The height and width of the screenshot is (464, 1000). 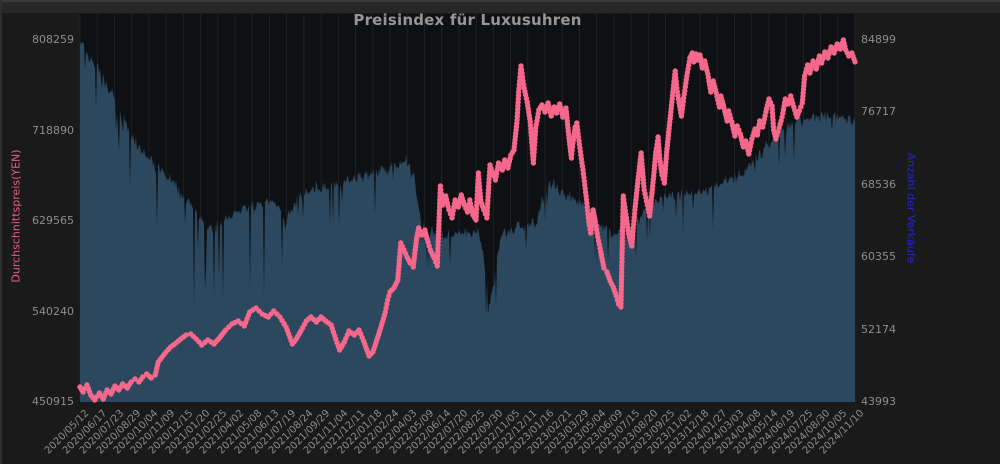 I want to click on y-tick-label-right: 76717, so click(x=878, y=112).